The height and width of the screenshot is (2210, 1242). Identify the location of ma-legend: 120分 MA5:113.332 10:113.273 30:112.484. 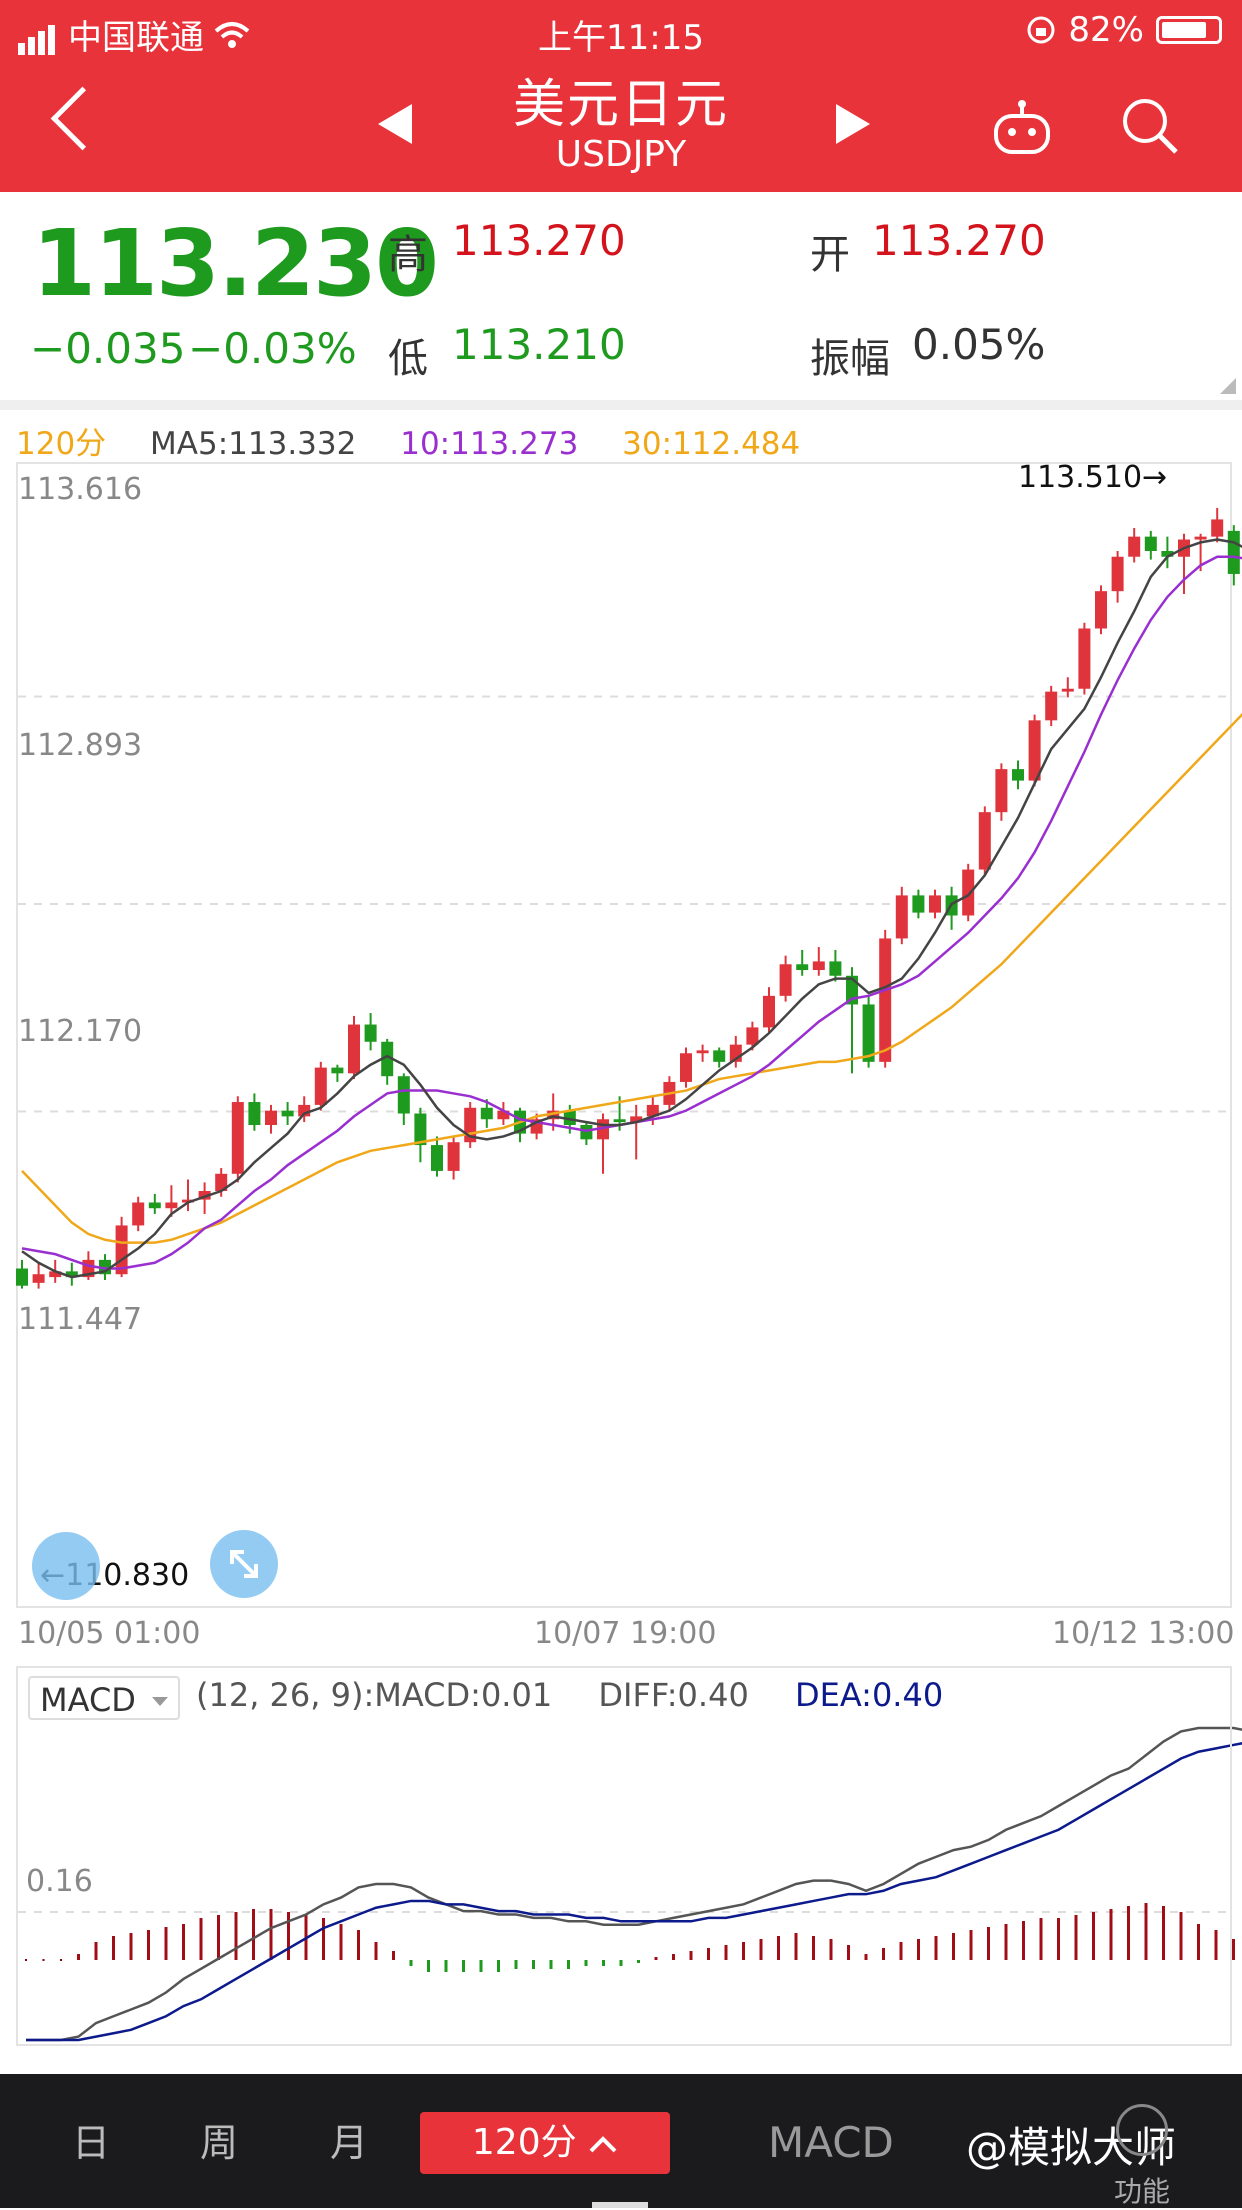
(425, 440).